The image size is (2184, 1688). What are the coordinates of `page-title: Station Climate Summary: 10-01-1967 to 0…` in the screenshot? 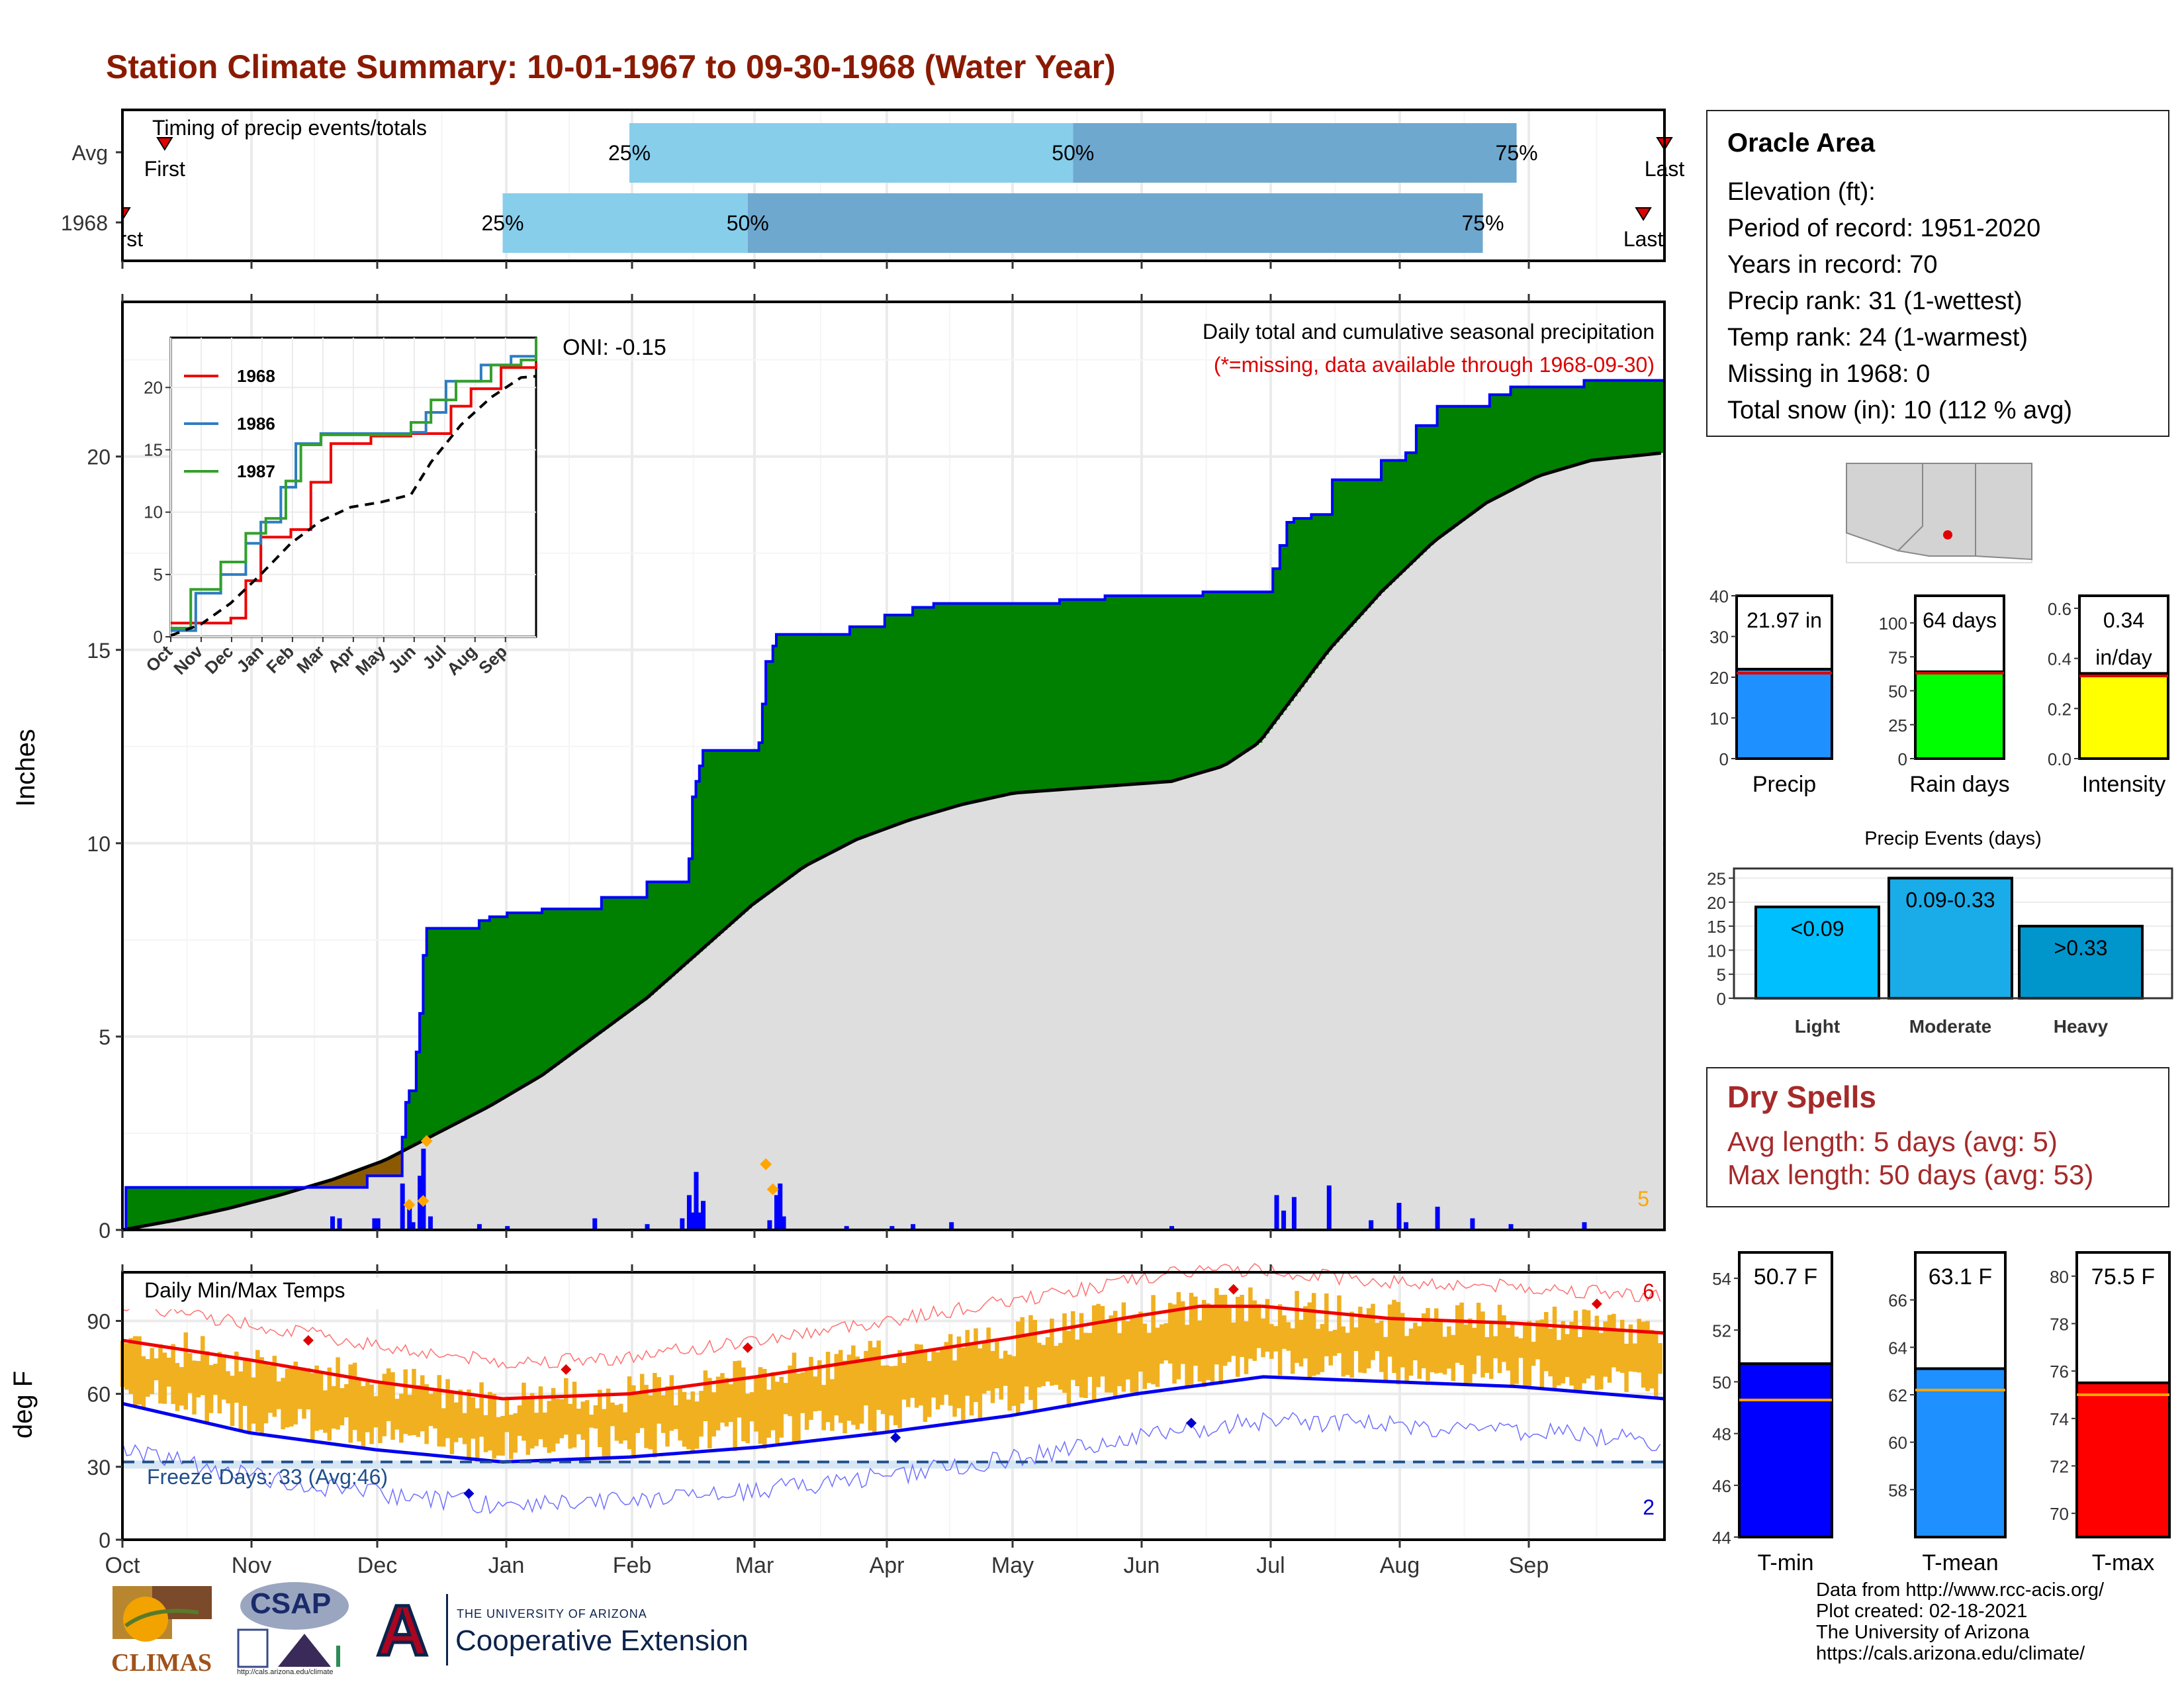 It's located at (611, 66).